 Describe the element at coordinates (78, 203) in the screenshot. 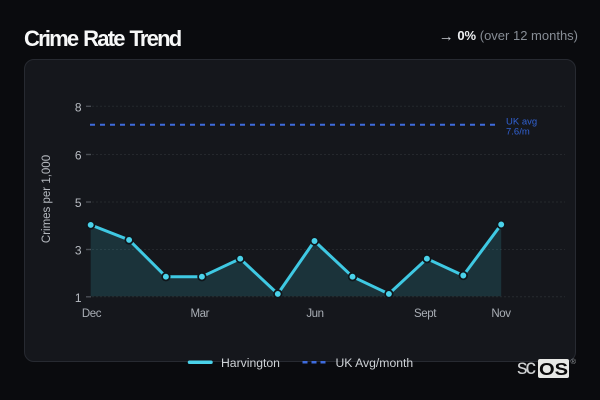

I see `svg-text: 5` at that location.